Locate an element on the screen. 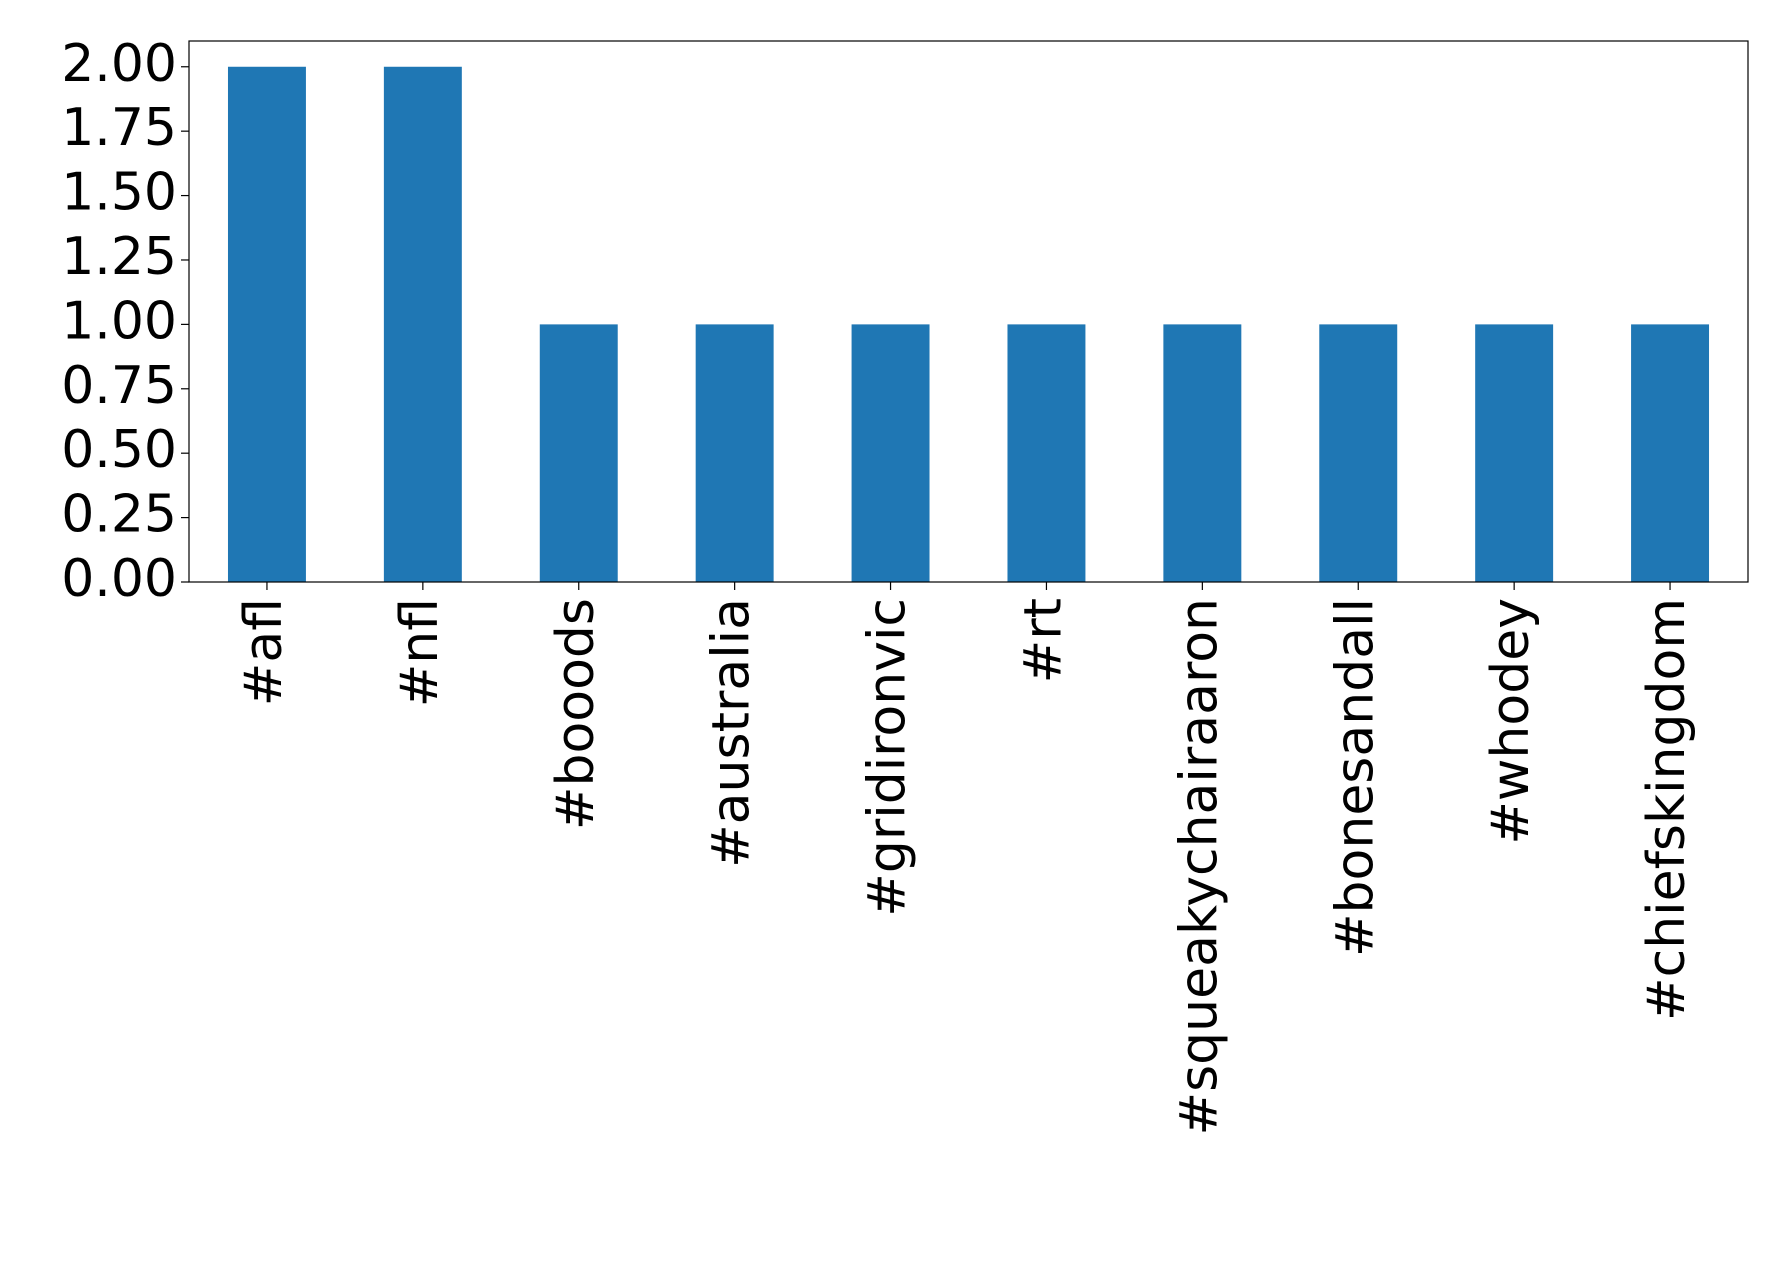  y-tick-label: 0.00 is located at coordinates (119, 579).